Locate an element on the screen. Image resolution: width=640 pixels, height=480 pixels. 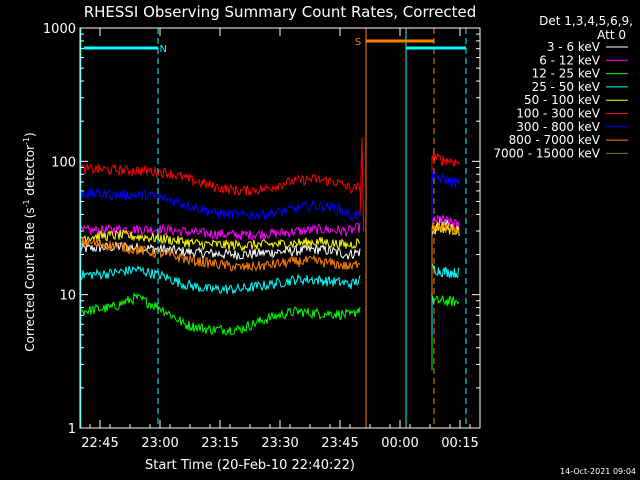
x-tick-label-2: 23:15 is located at coordinates (219, 443).